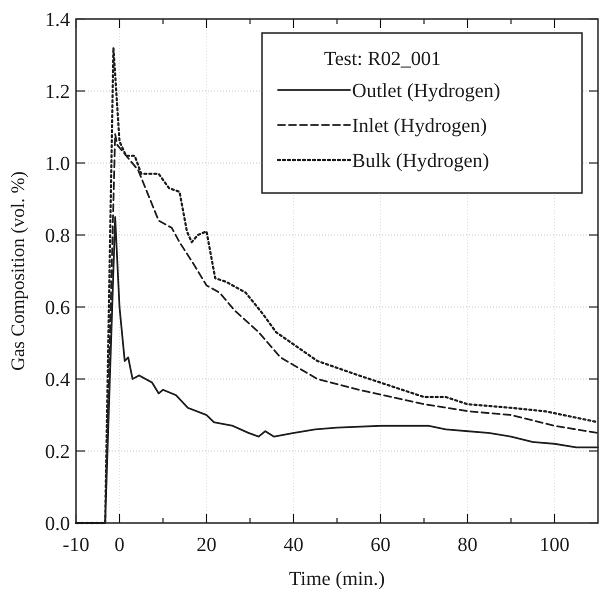 The image size is (599, 603). Describe the element at coordinates (421, 161) in the screenshot. I see `legend-label: Bulk (Hydrogen)` at that location.